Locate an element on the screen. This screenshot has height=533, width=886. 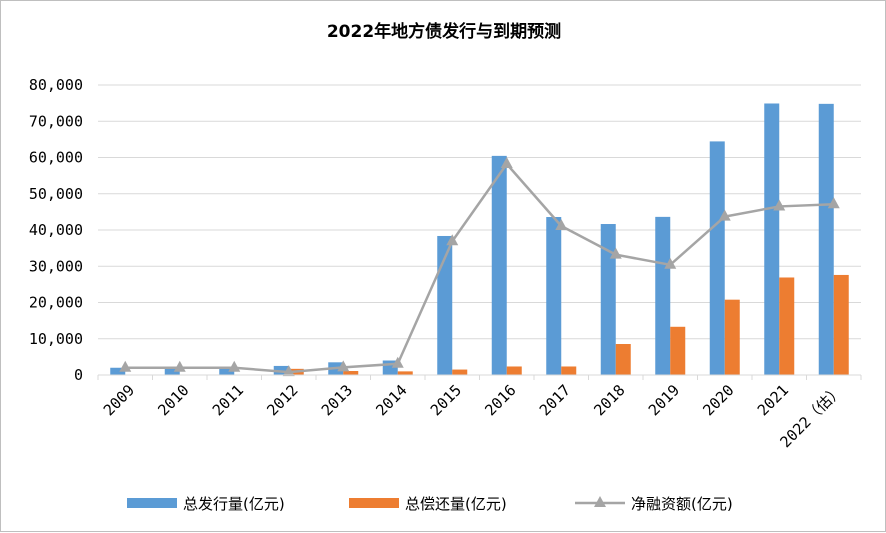
y-tick-label: 70,000 is located at coordinates (56, 121).